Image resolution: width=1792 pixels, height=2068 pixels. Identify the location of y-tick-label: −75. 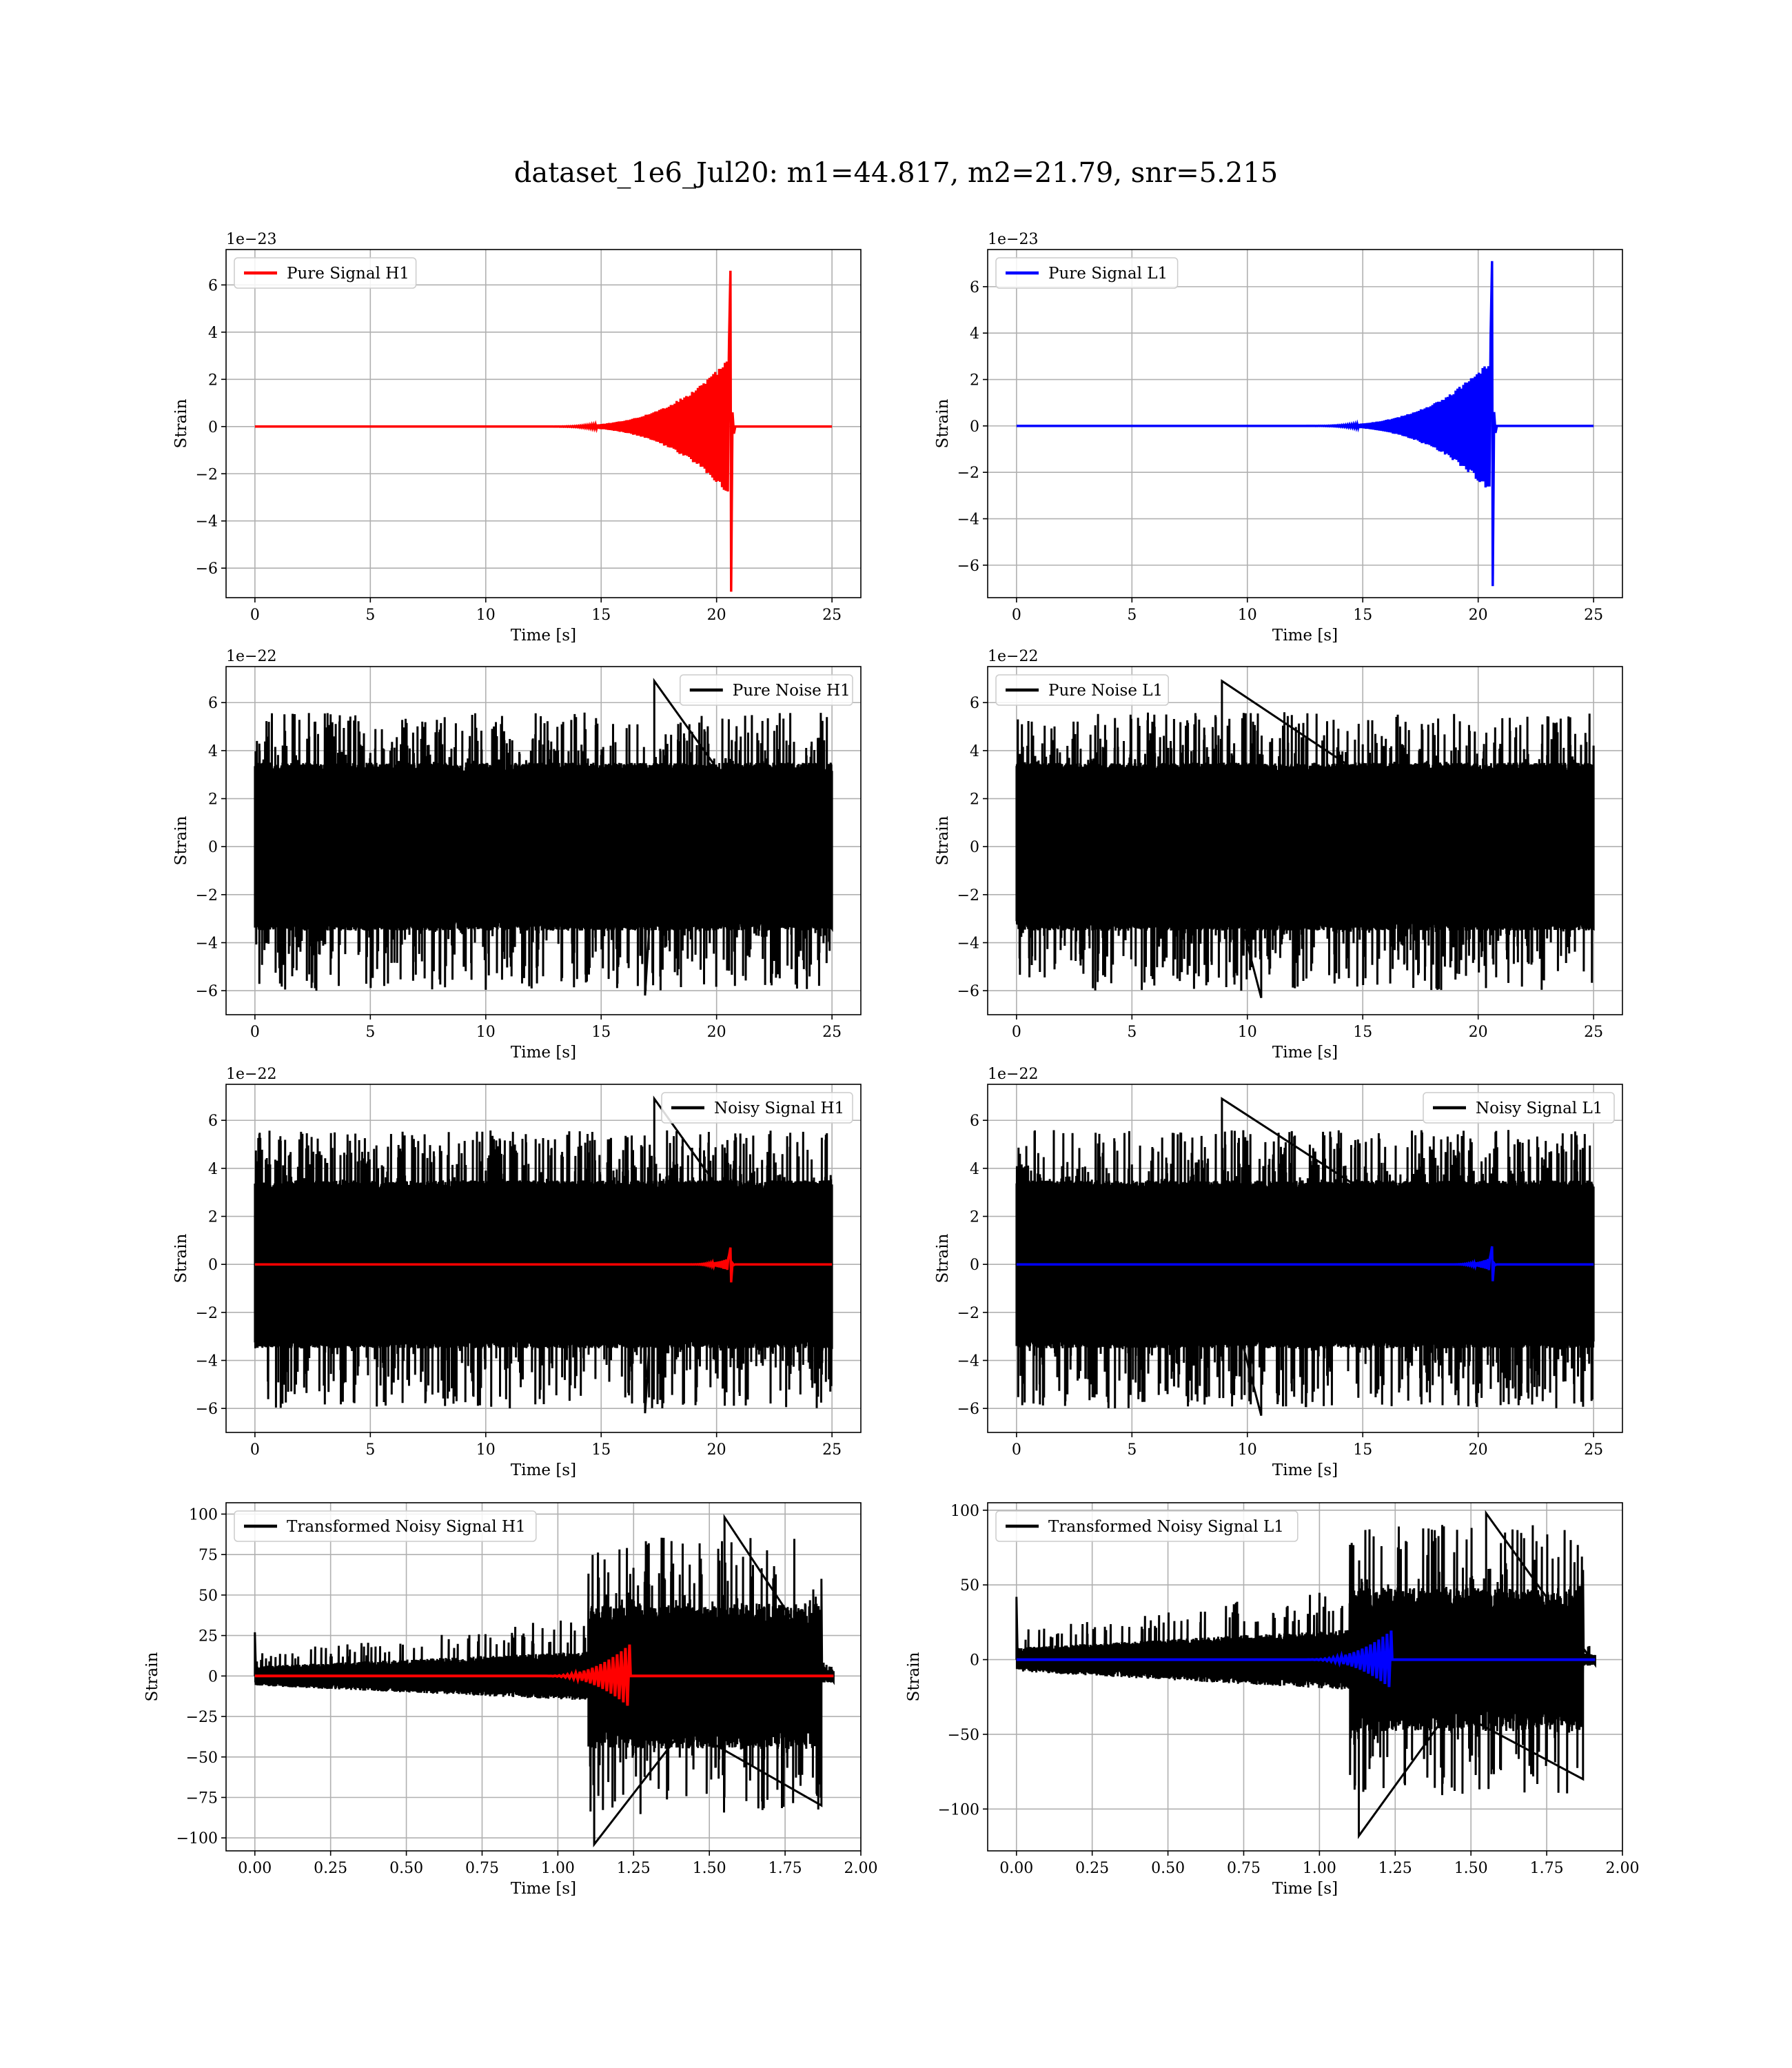
(202, 1798).